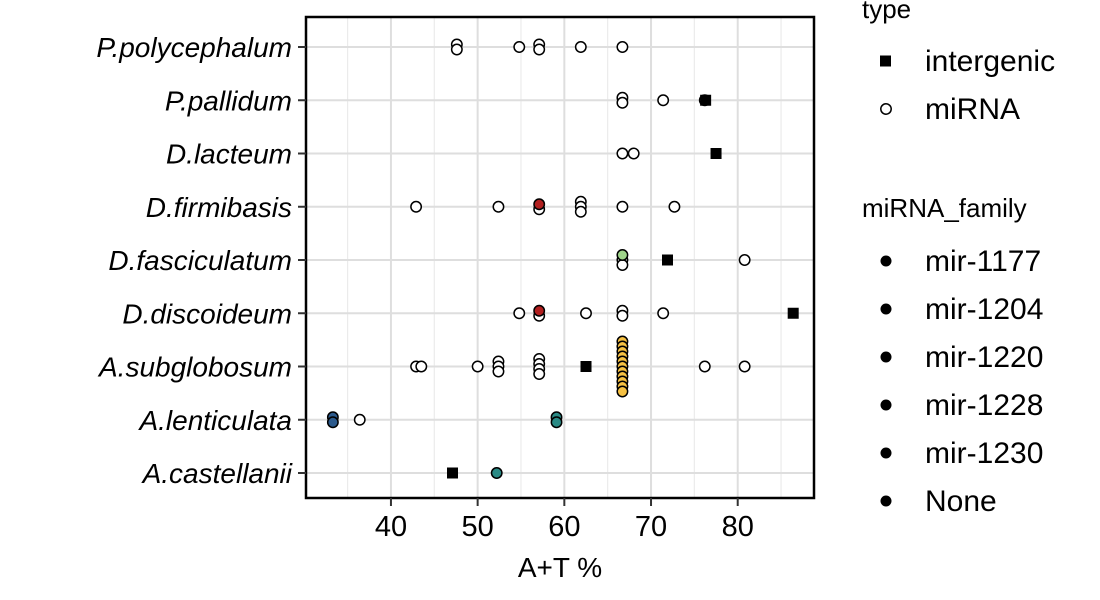 This screenshot has height=600, width=1100. Describe the element at coordinates (478, 527) in the screenshot. I see `x-tick-label: 50` at that location.